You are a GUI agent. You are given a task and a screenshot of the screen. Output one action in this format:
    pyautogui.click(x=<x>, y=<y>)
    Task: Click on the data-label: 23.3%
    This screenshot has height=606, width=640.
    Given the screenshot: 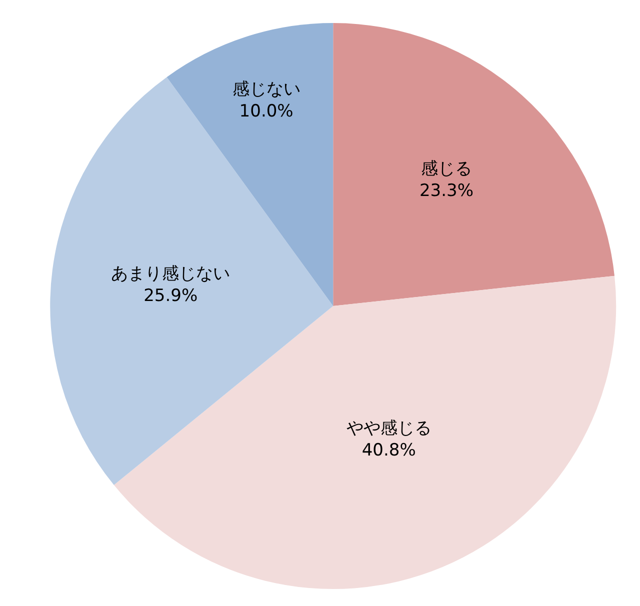 What is the action you would take?
    pyautogui.click(x=446, y=190)
    